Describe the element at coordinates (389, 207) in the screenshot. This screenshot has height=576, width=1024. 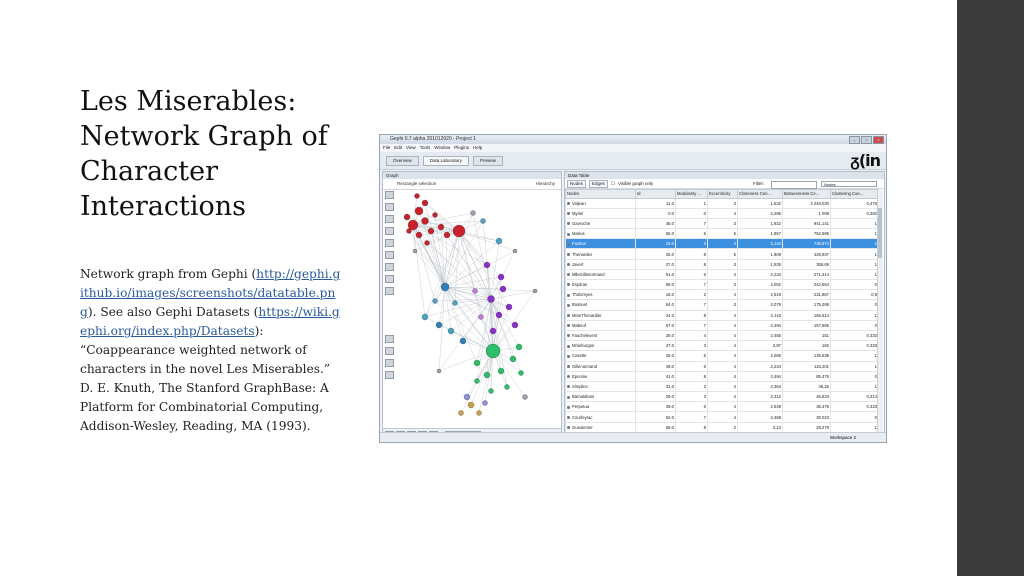
I see `move-tool-icon` at that location.